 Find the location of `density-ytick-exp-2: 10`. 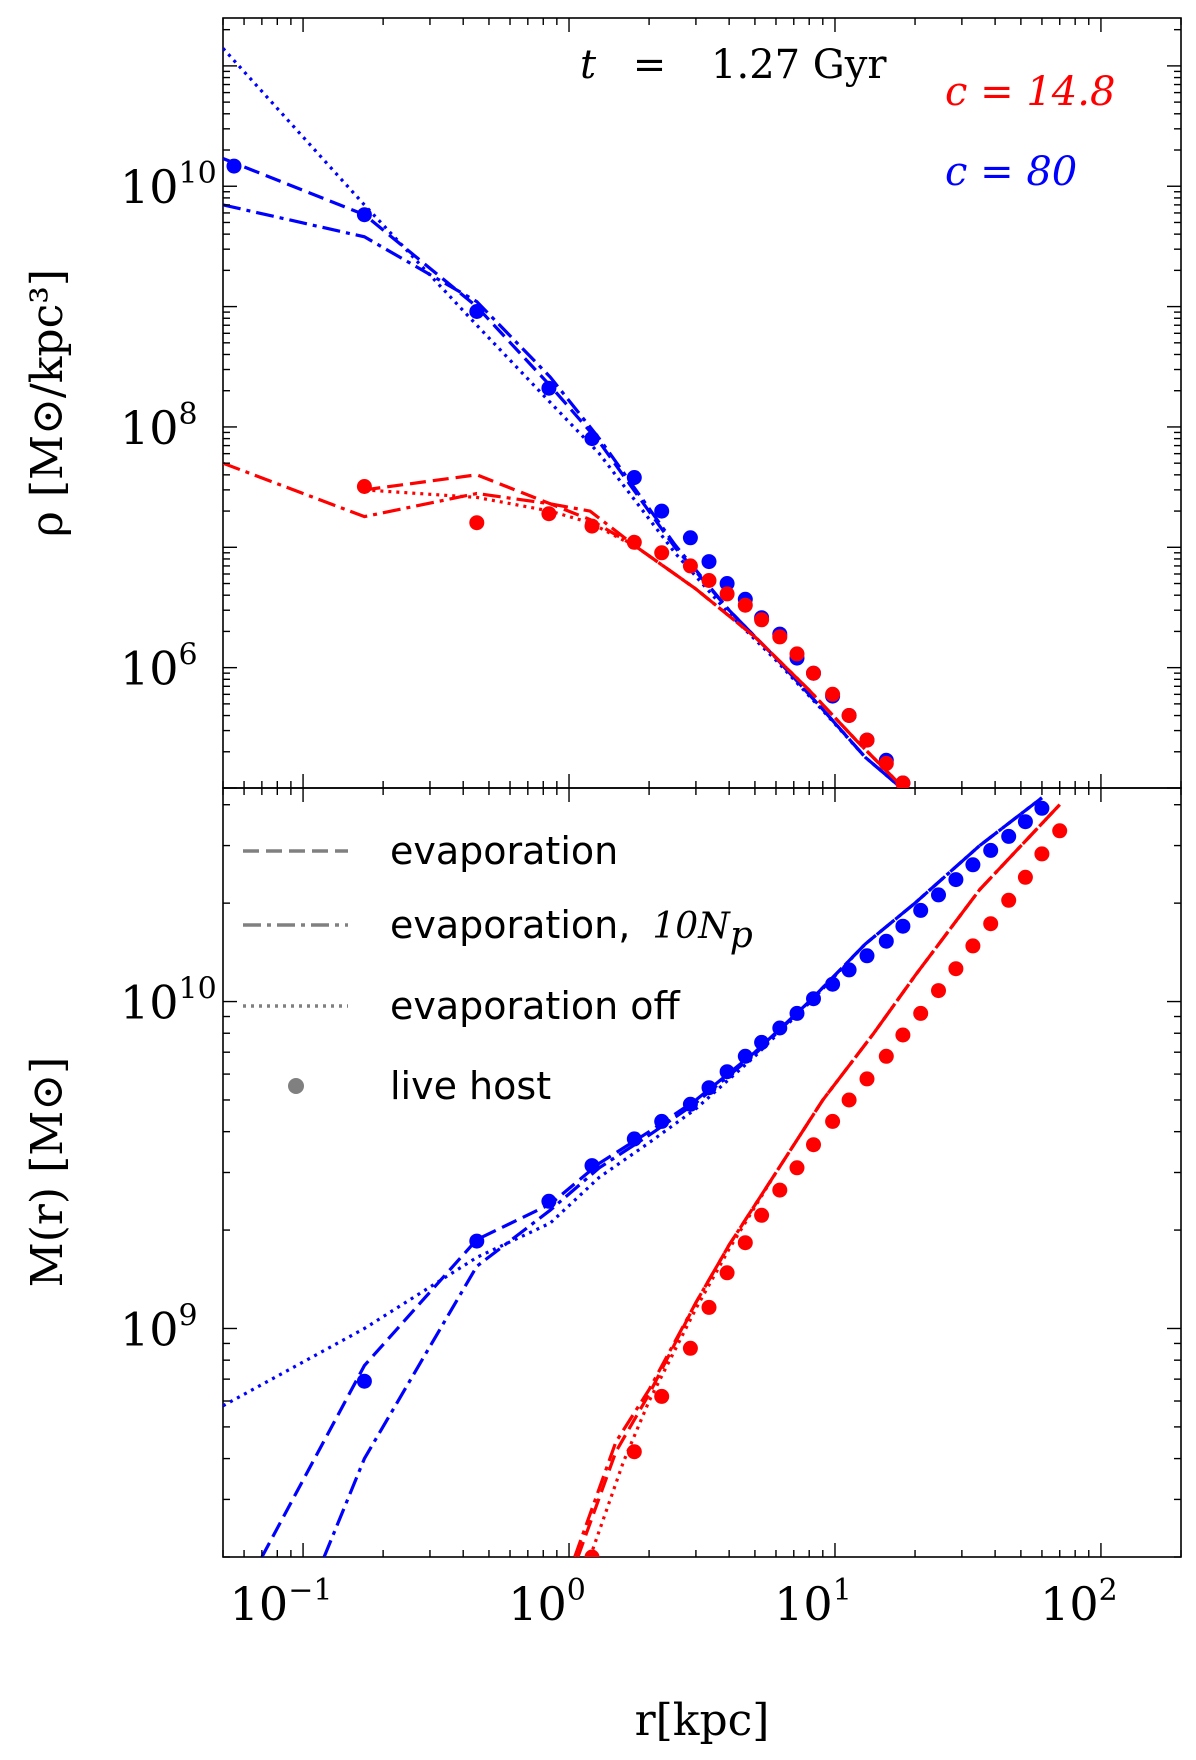

density-ytick-exp-2: 10 is located at coordinates (198, 173).